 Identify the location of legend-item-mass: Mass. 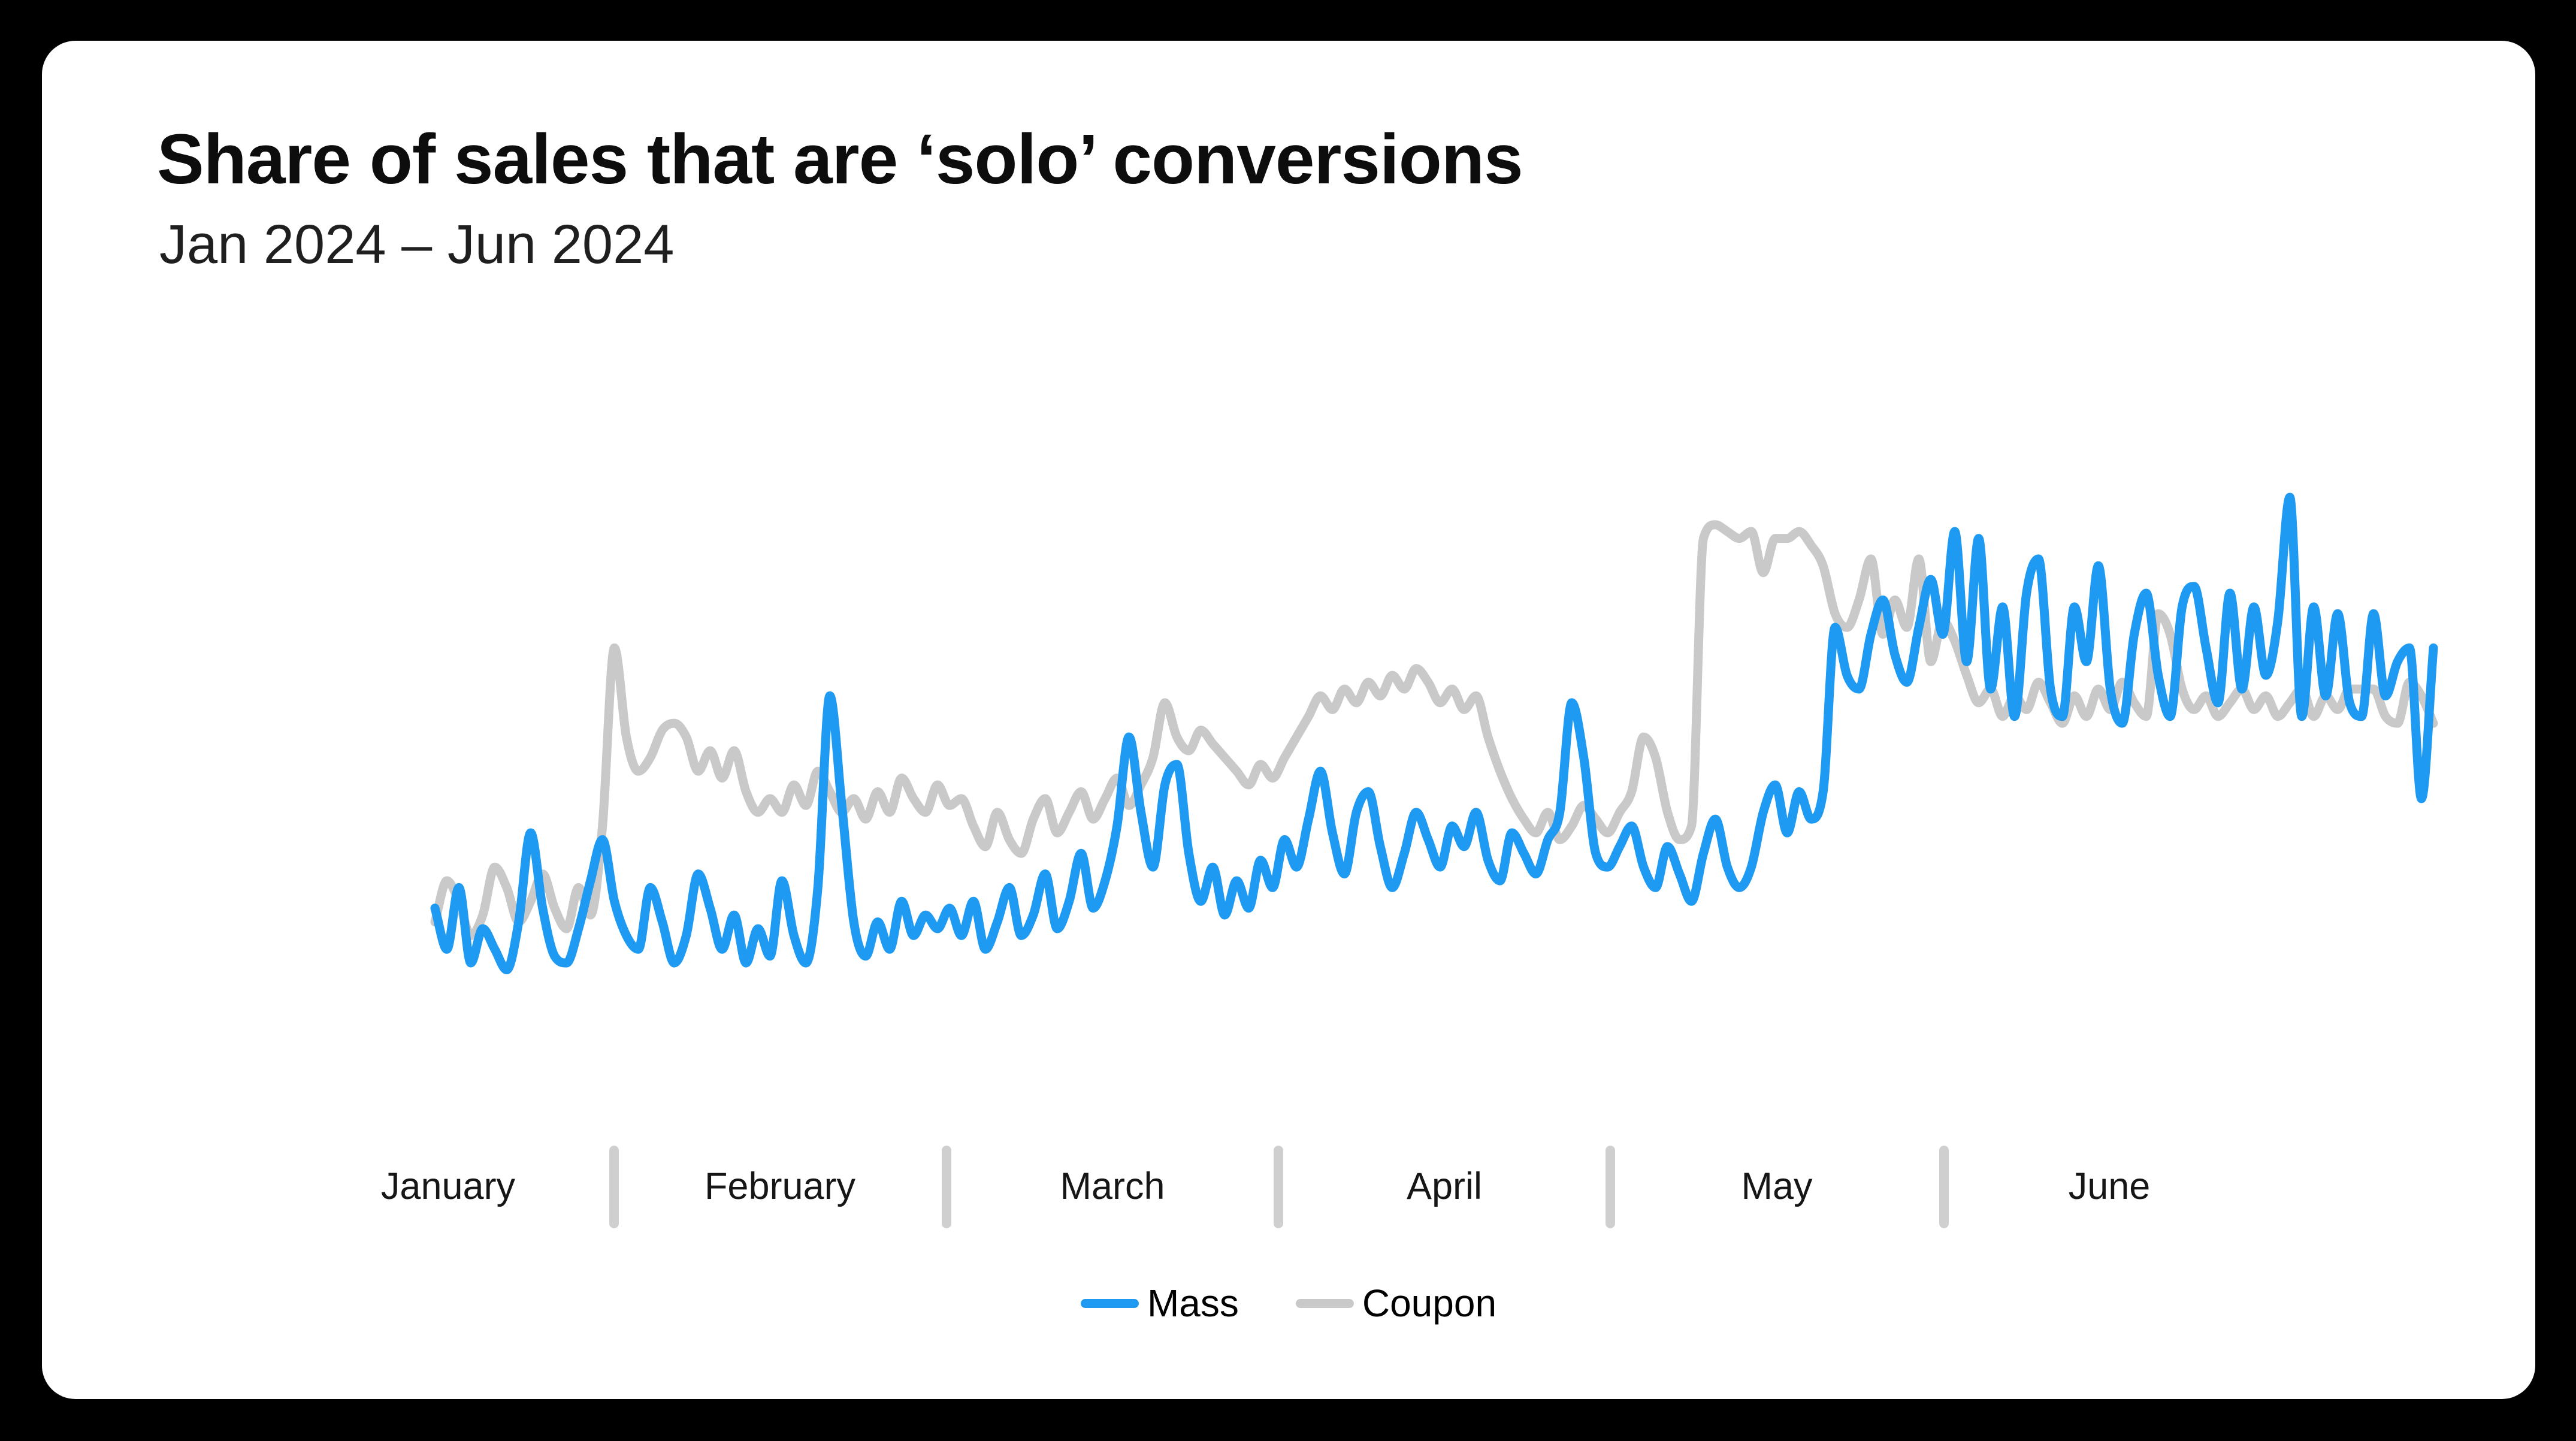
(1159, 1303).